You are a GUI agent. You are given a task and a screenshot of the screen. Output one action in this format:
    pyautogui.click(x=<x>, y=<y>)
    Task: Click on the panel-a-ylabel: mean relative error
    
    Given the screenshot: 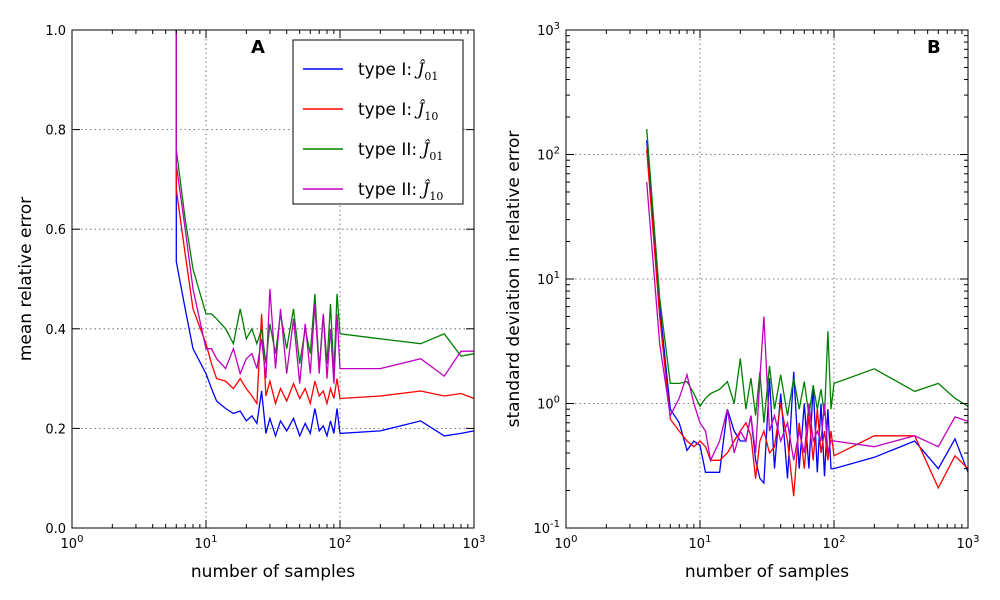 What is the action you would take?
    pyautogui.click(x=26, y=279)
    